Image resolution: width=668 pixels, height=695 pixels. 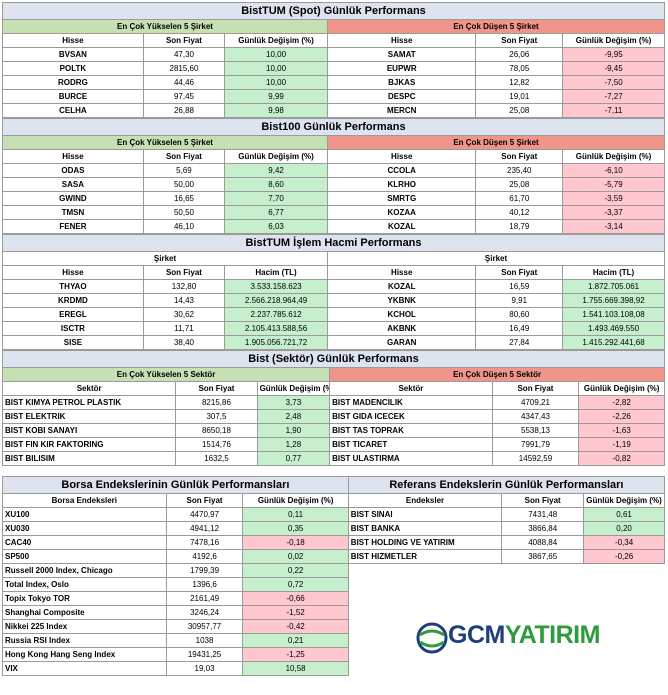 I want to click on reference-name: BIST HIZMETLER, so click(x=425, y=556).